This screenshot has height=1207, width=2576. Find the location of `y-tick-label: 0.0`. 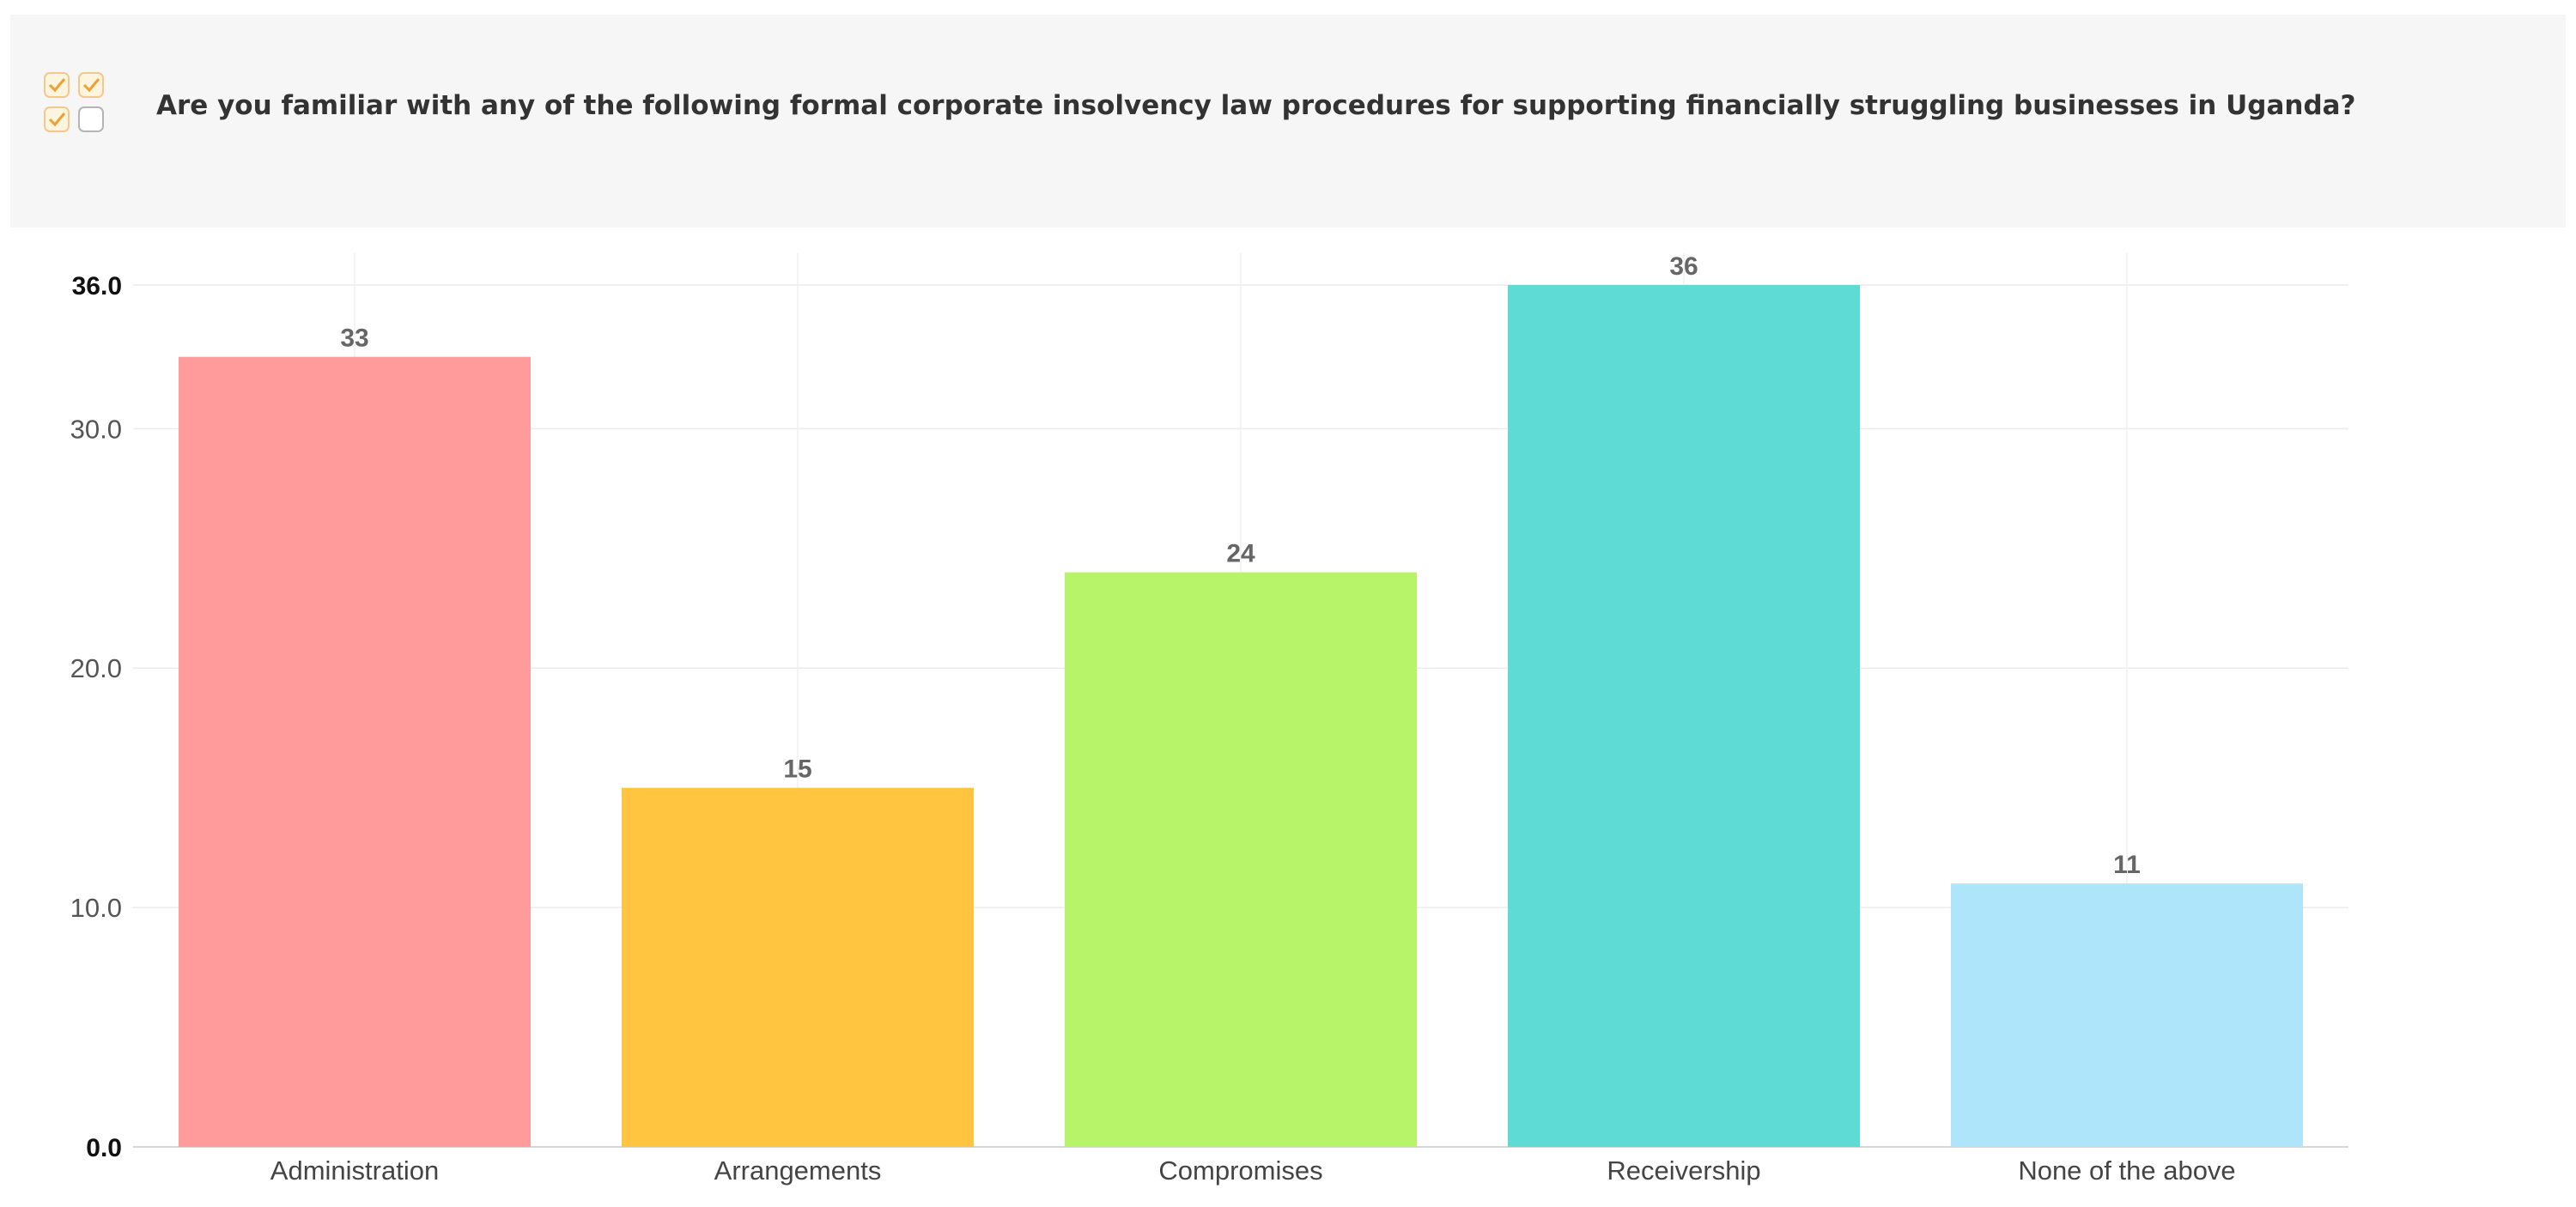

y-tick-label: 0.0 is located at coordinates (104, 1148).